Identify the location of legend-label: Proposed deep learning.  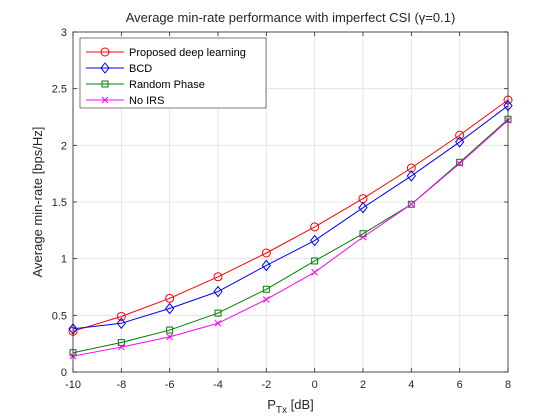
(187, 53).